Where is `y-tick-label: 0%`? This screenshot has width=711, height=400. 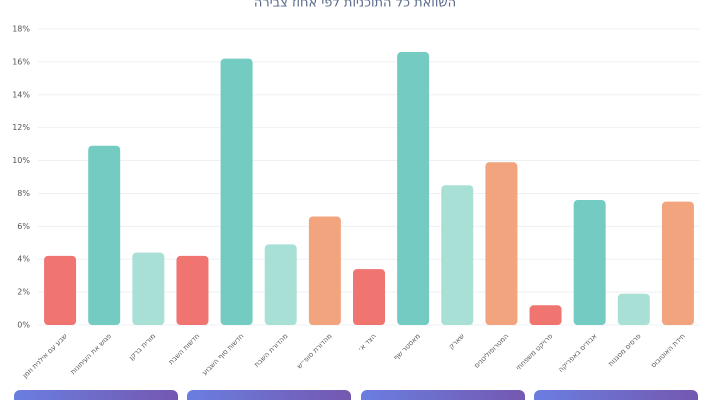
y-tick-label: 0% is located at coordinates (23, 325).